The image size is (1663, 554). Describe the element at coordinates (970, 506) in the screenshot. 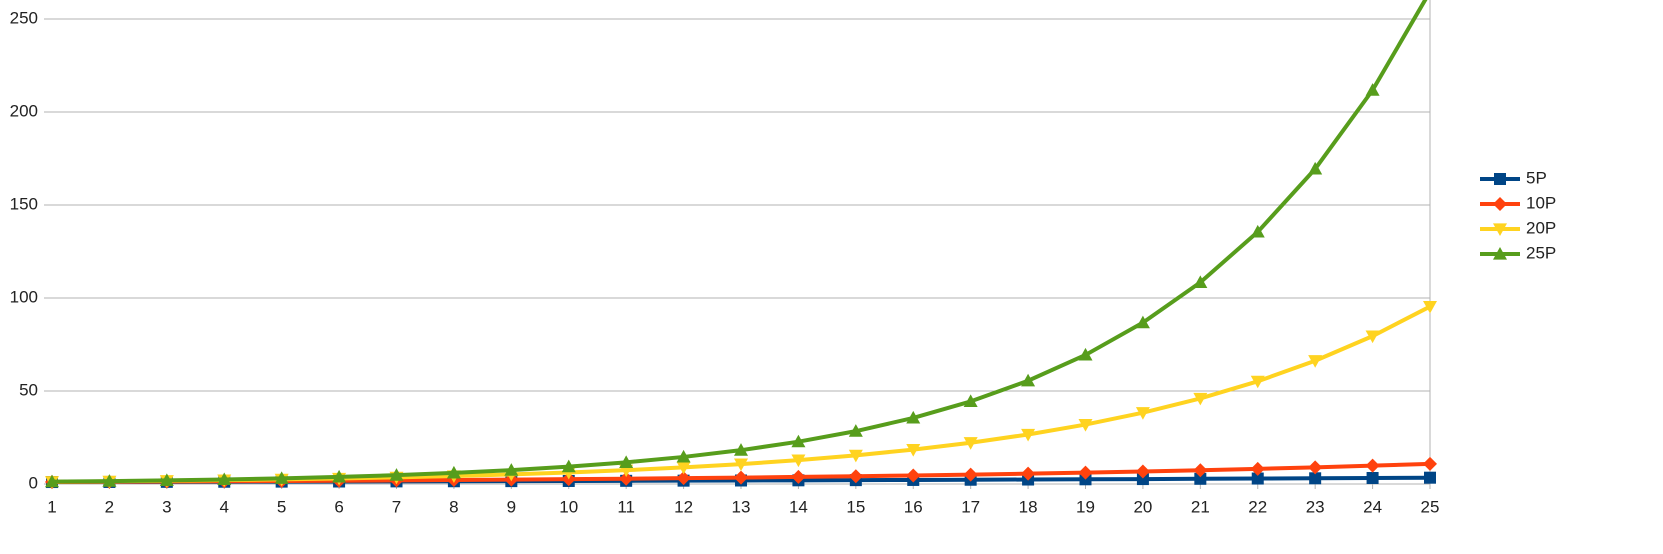

I see `x-tick-label: 17` at that location.